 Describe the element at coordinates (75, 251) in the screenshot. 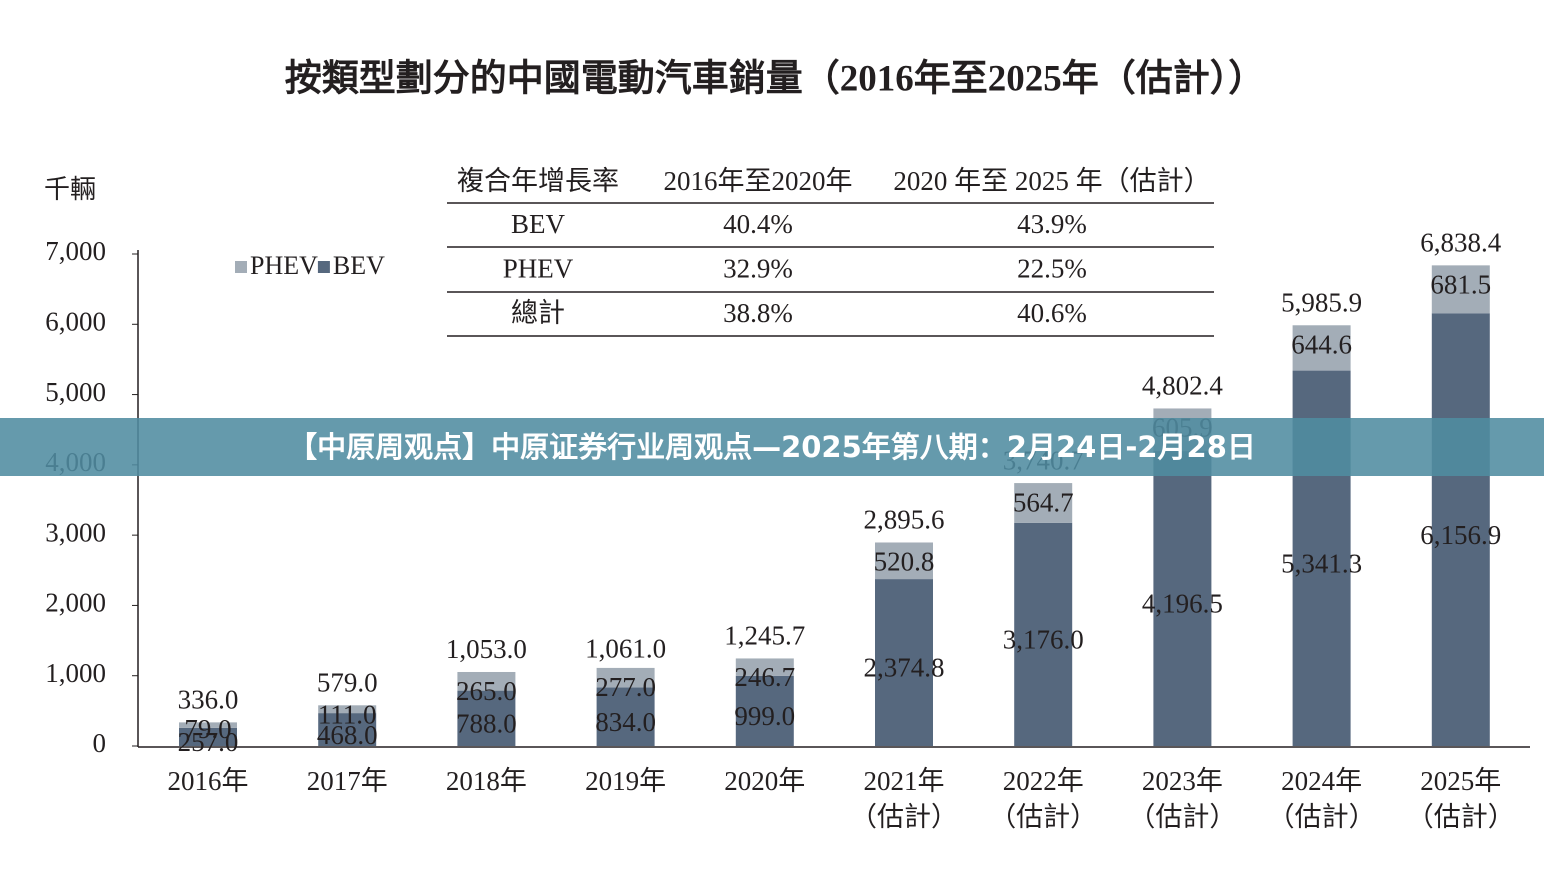

I see `y-tick-label: 7,000` at that location.